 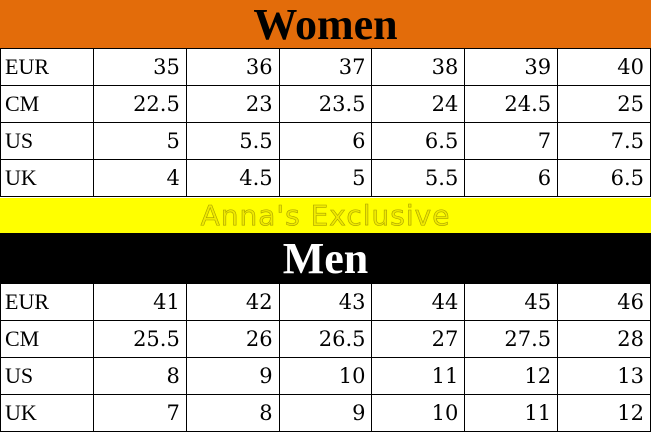 I want to click on size-cell: 4, so click(x=140, y=178).